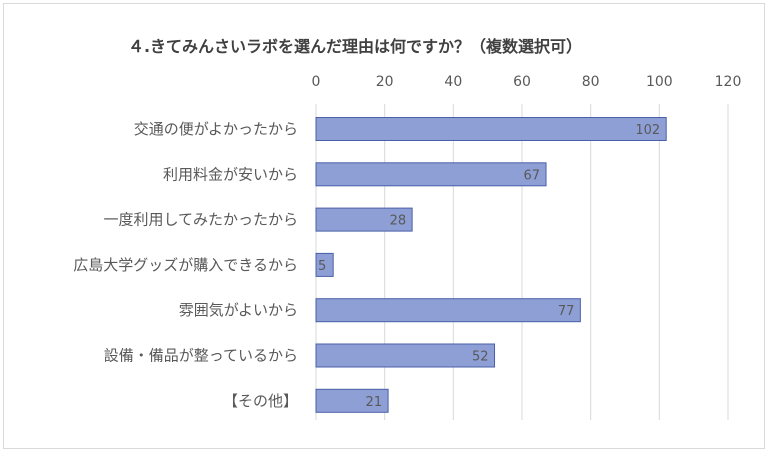 The image size is (770, 455). I want to click on x-tick-label: 80, so click(591, 82).